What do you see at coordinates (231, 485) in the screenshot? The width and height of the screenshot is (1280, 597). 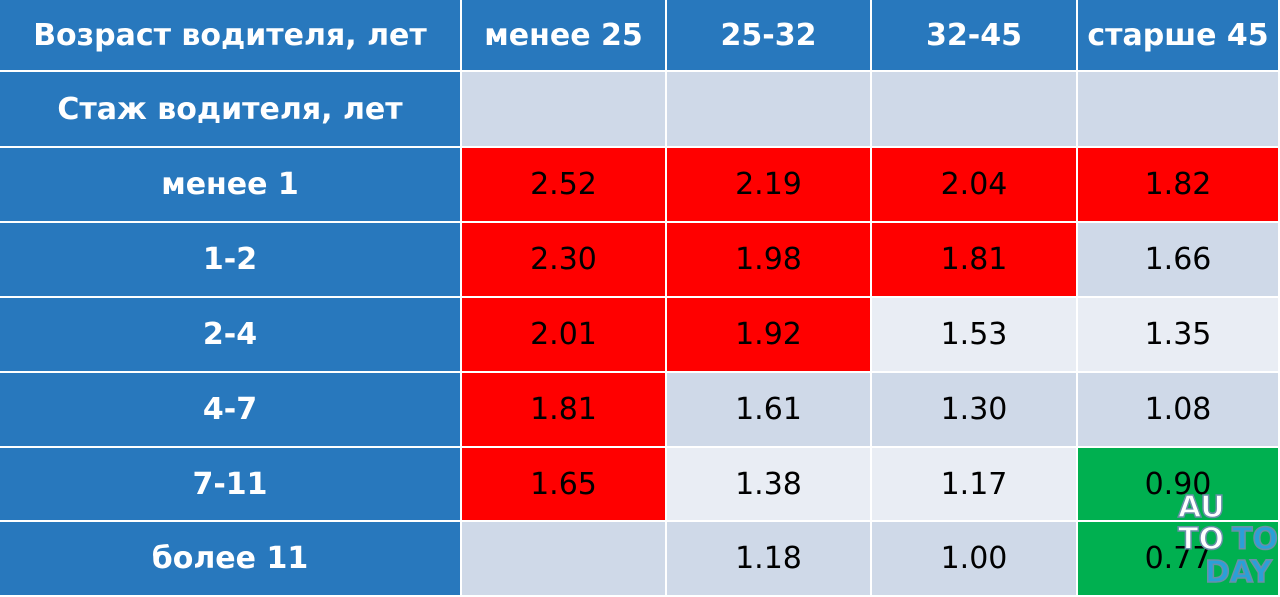 I see `header-cell: 7-11` at bounding box center [231, 485].